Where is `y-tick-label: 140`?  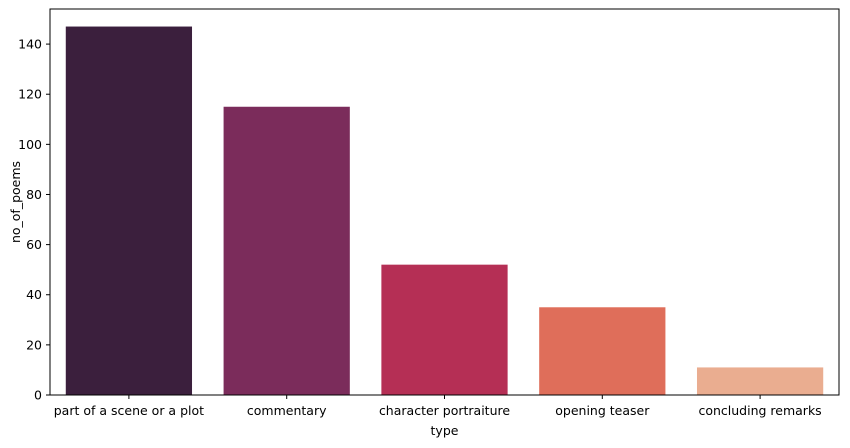 y-tick-label: 140 is located at coordinates (30, 44).